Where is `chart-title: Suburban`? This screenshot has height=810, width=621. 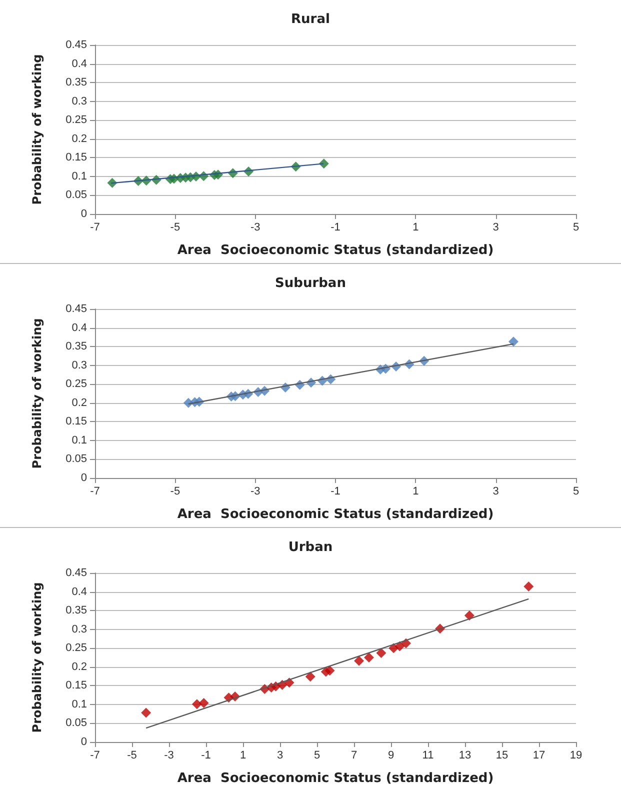 chart-title: Suburban is located at coordinates (310, 283).